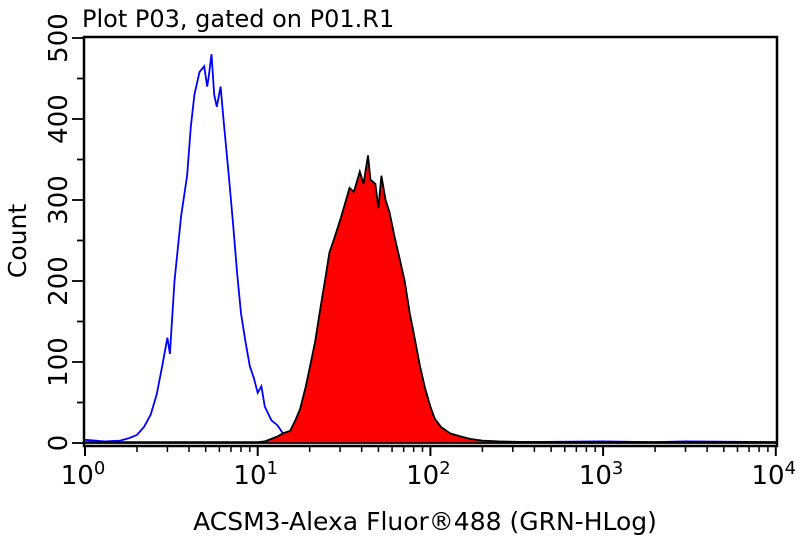 The width and height of the screenshot is (800, 538). I want to click on x-tick-label: 103, so click(601, 474).